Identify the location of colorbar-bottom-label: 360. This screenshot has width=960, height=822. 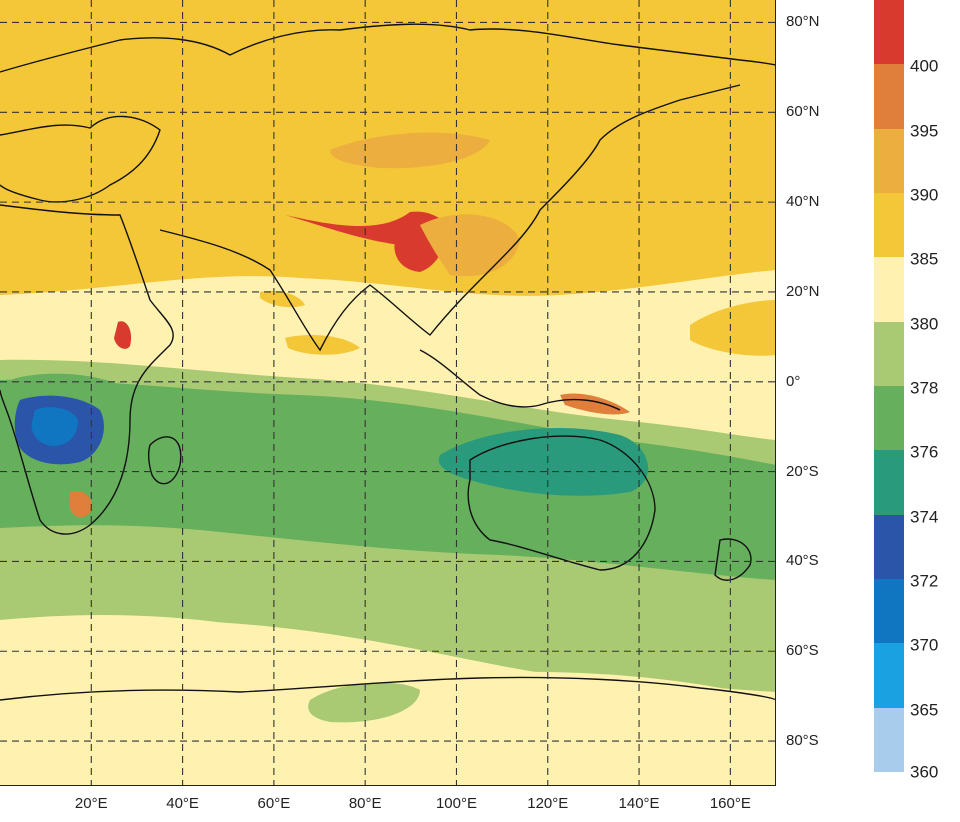
(924, 772).